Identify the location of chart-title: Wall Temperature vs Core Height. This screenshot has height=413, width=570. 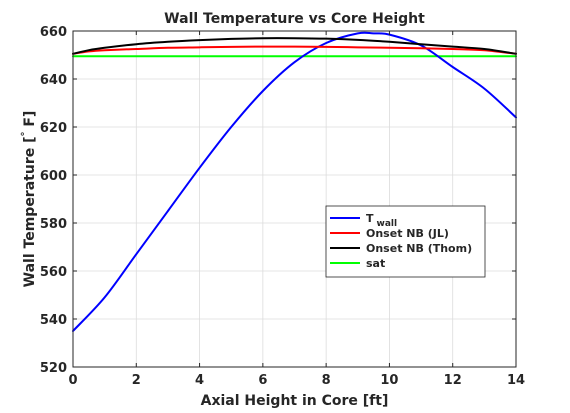
(294, 19).